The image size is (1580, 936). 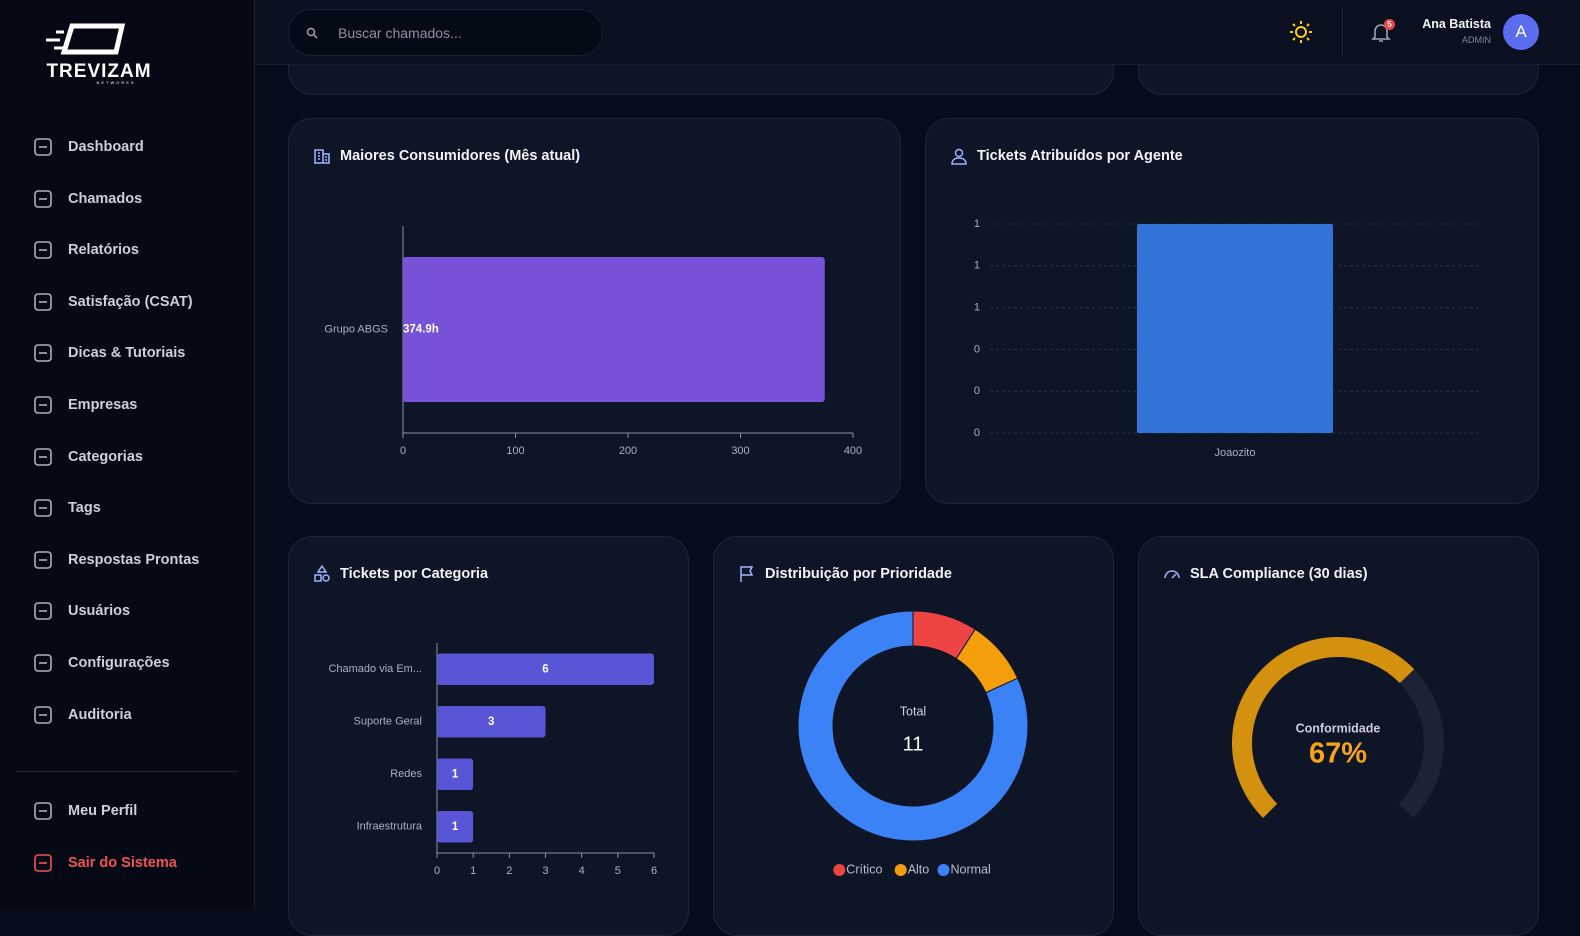 What do you see at coordinates (1338, 728) in the screenshot?
I see `gauge-label: Conformidade` at bounding box center [1338, 728].